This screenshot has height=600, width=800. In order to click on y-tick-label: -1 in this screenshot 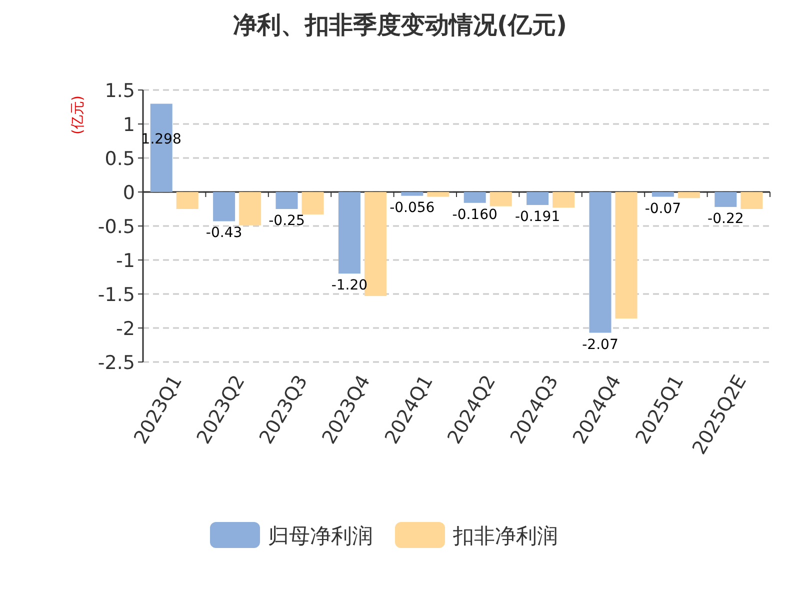, I will do `click(125, 261)`.